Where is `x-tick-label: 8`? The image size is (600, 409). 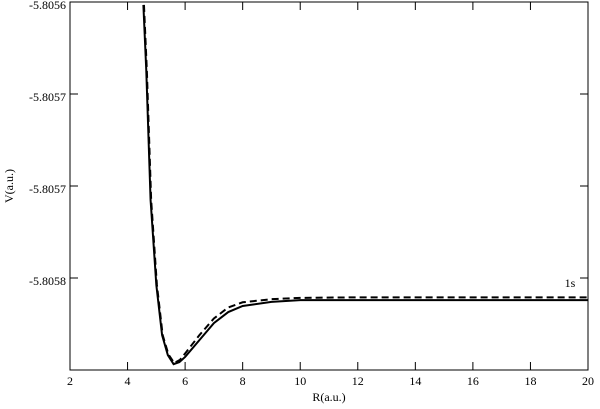 x-tick-label: 8 is located at coordinates (243, 381).